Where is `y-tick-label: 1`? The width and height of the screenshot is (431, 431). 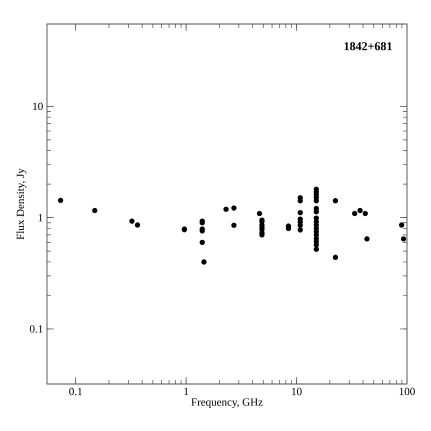
y-tick-label: 1 is located at coordinates (40, 218).